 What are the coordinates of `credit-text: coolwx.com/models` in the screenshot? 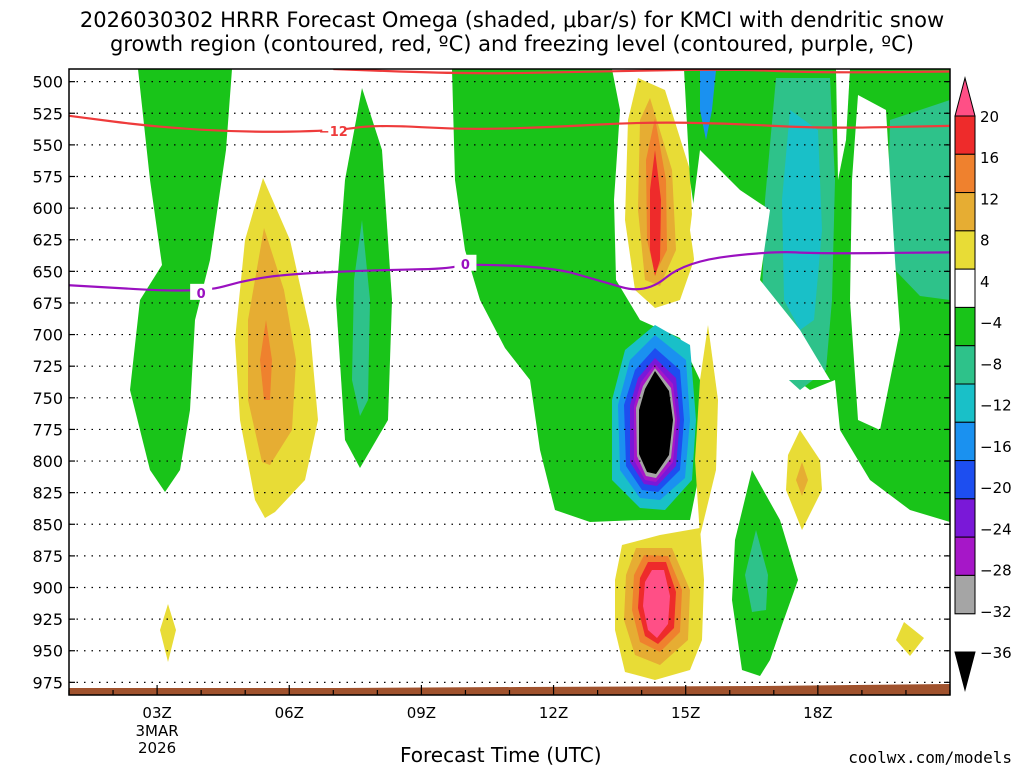 It's located at (930, 757).